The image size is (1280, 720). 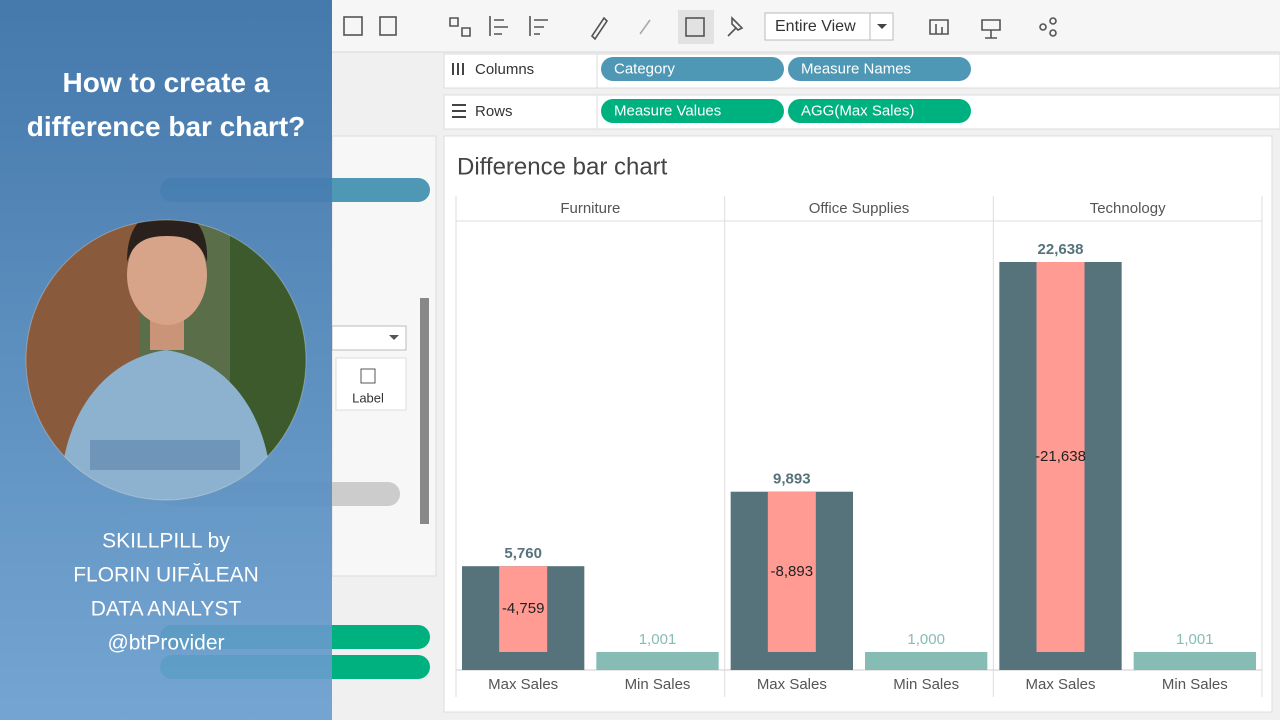 I want to click on difference-label: -21,638, so click(x=1060, y=456).